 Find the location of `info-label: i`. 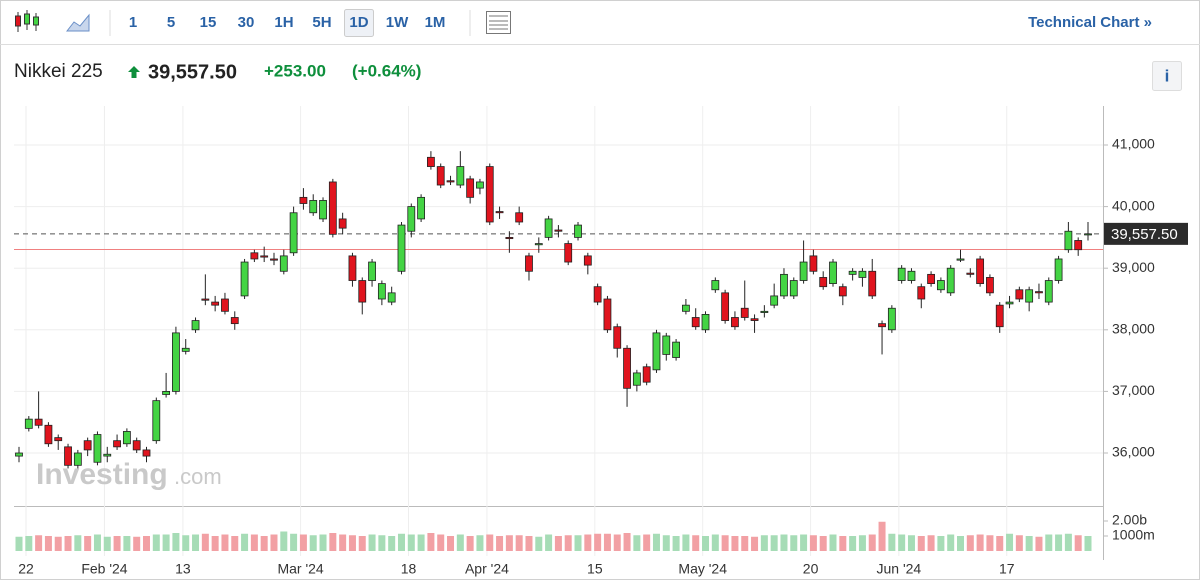

info-label: i is located at coordinates (1167, 75).